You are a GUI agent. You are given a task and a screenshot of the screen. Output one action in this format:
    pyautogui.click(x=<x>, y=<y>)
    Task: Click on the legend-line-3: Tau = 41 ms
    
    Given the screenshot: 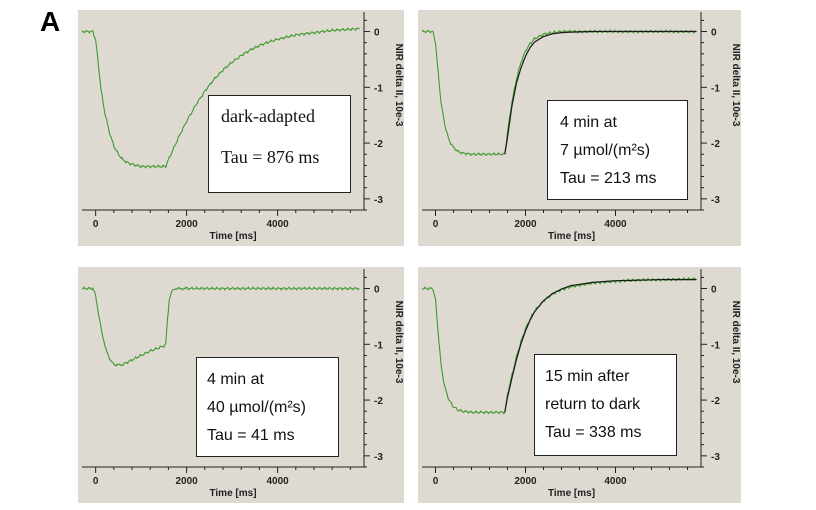 What is the action you would take?
    pyautogui.click(x=251, y=435)
    